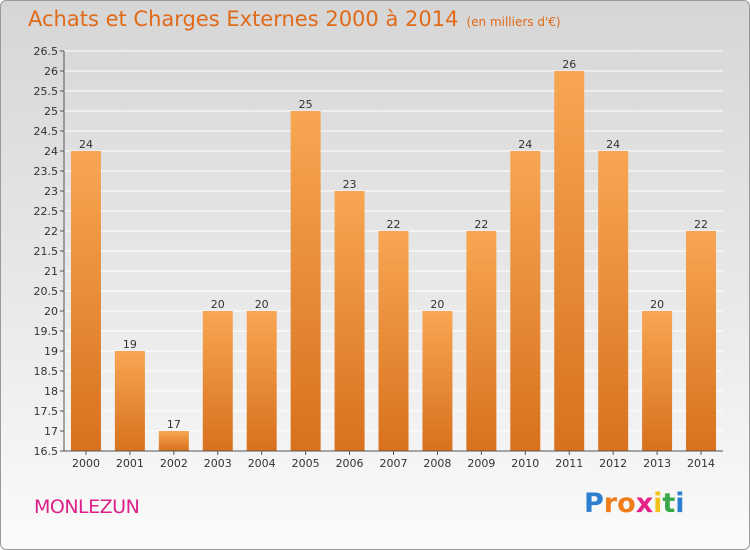 The height and width of the screenshot is (550, 750). Describe the element at coordinates (46, 331) in the screenshot. I see `y-tick-label: 19.5` at that location.